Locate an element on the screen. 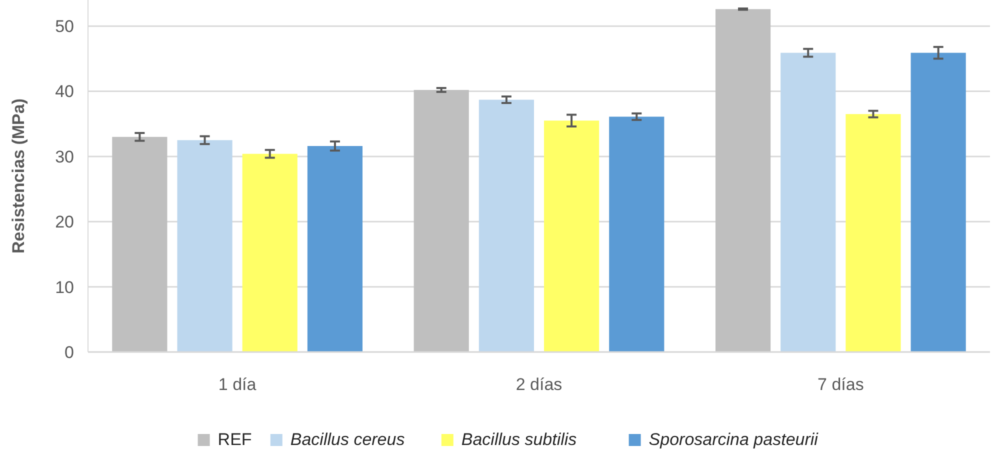 The height and width of the screenshot is (454, 995). y-tick-label: 0 is located at coordinates (69, 352).